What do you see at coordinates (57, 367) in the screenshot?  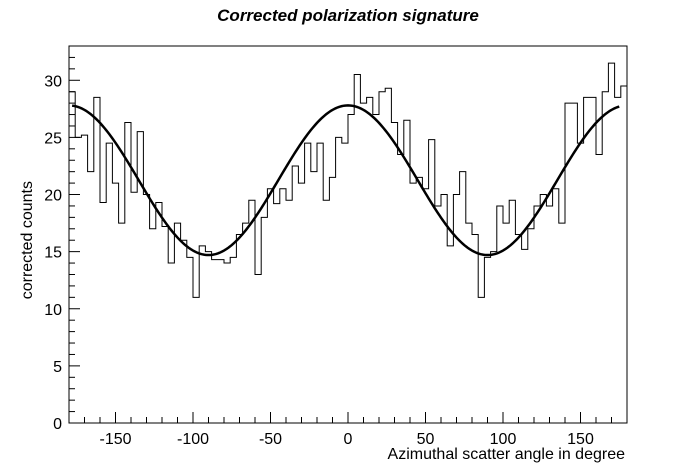 I see `y-tick-label: 5` at bounding box center [57, 367].